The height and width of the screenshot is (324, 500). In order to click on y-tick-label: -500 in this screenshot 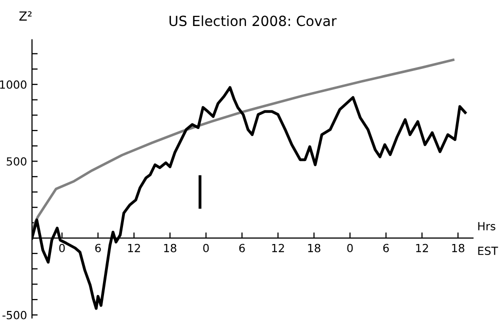, I will do `click(14, 315)`.